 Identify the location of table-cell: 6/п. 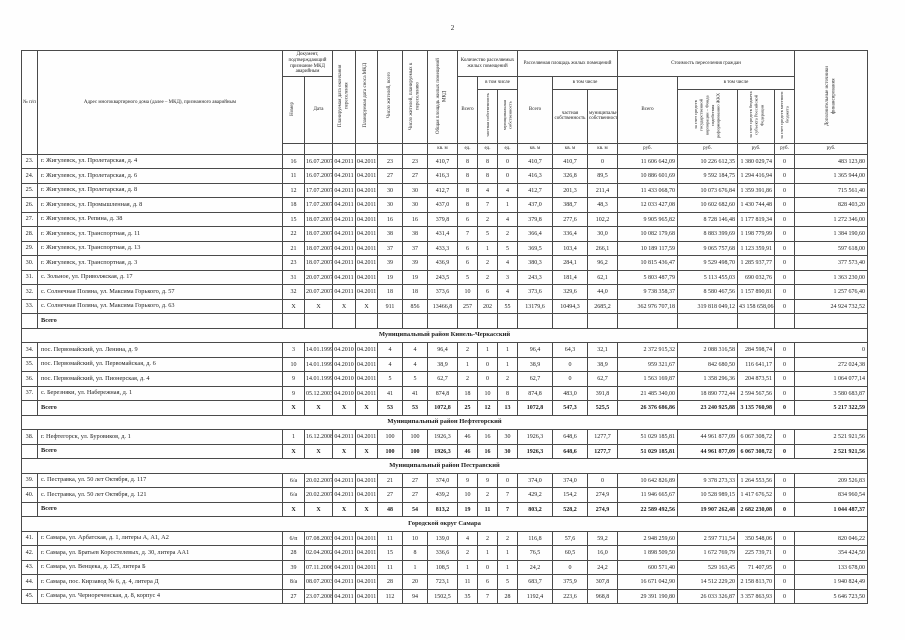
(293, 538).